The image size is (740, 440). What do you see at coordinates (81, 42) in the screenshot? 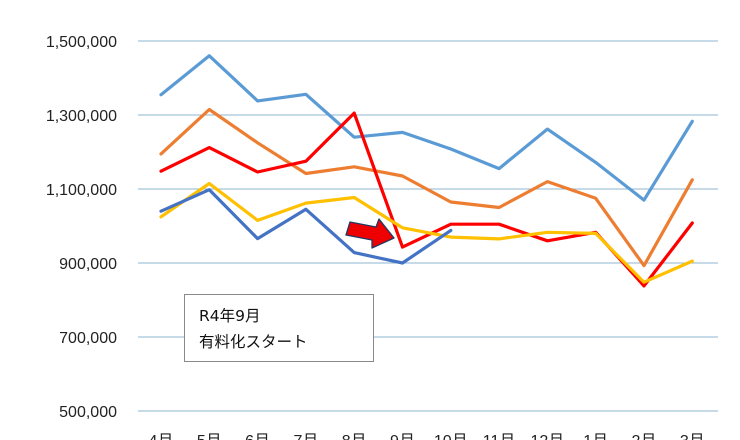
I see `y-tick-label: 1,500,000` at bounding box center [81, 42].